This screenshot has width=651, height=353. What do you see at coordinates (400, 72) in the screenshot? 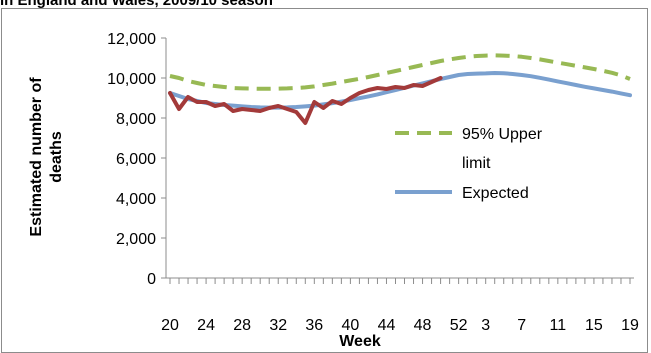
I see `series-95-upper-limit` at bounding box center [400, 72].